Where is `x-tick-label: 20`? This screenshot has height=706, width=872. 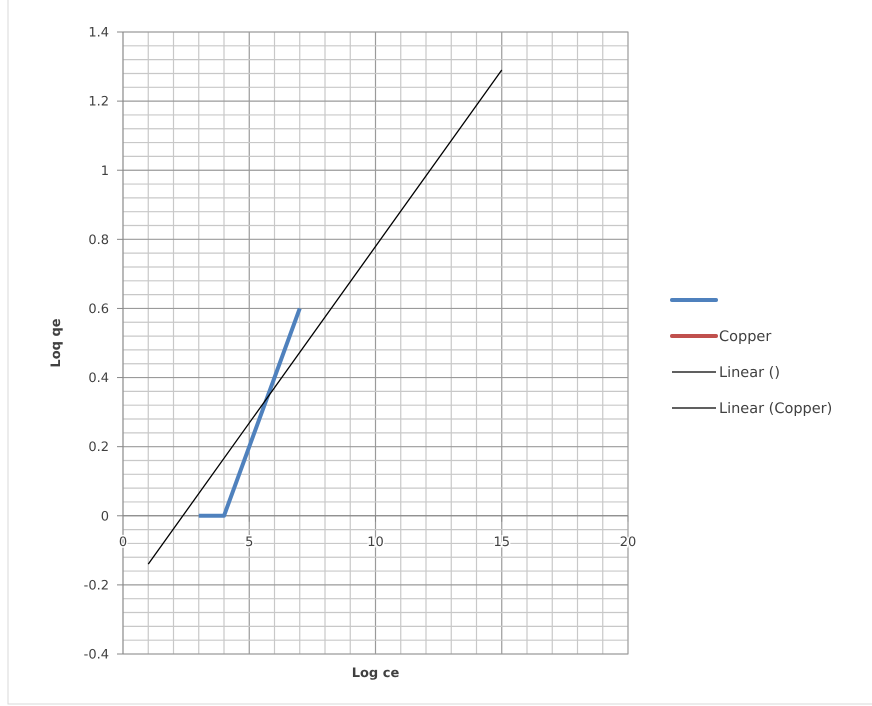
x-tick-label: 20 is located at coordinates (628, 542).